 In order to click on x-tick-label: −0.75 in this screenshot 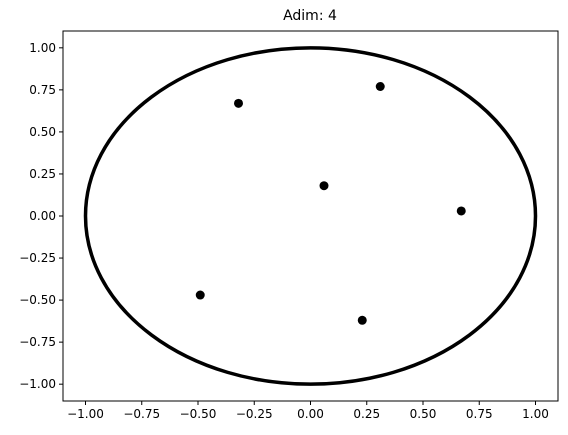, I will do `click(141, 414)`.